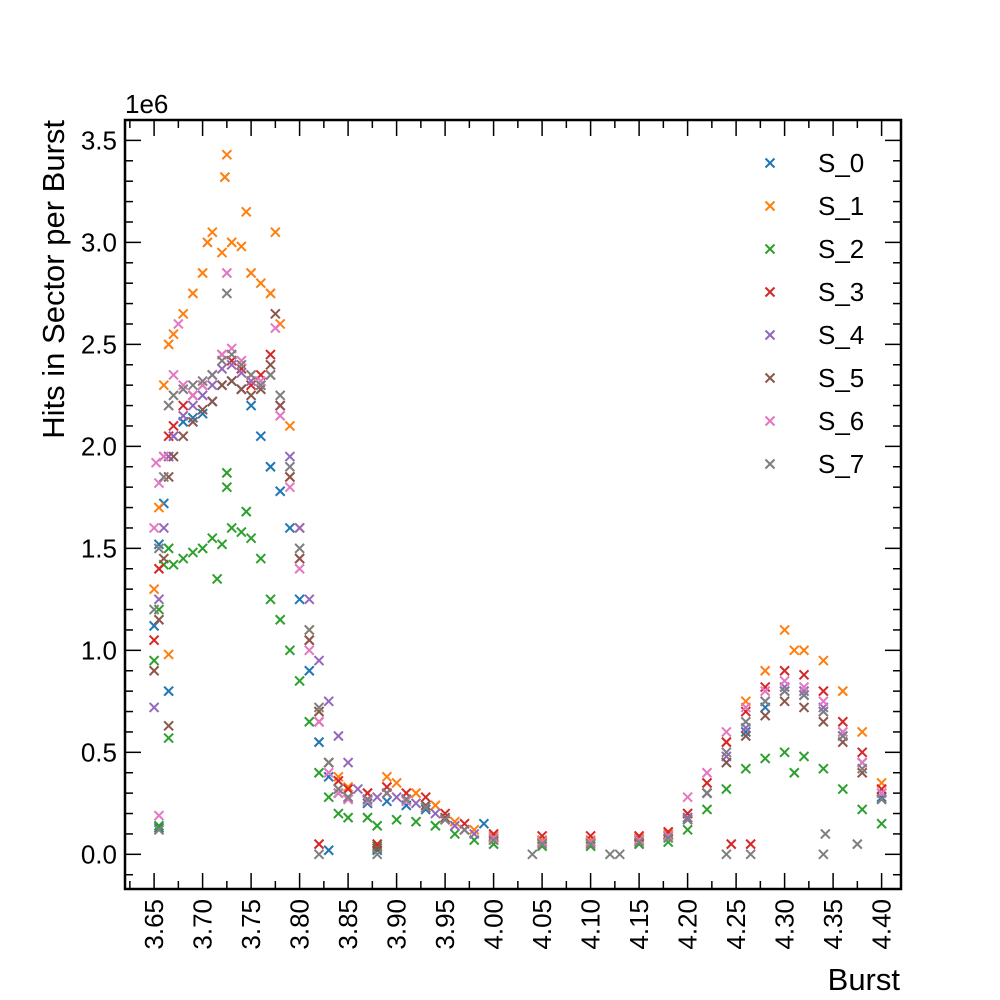  Describe the element at coordinates (445, 924) in the screenshot. I see `x-tick-label: 3.95` at that location.